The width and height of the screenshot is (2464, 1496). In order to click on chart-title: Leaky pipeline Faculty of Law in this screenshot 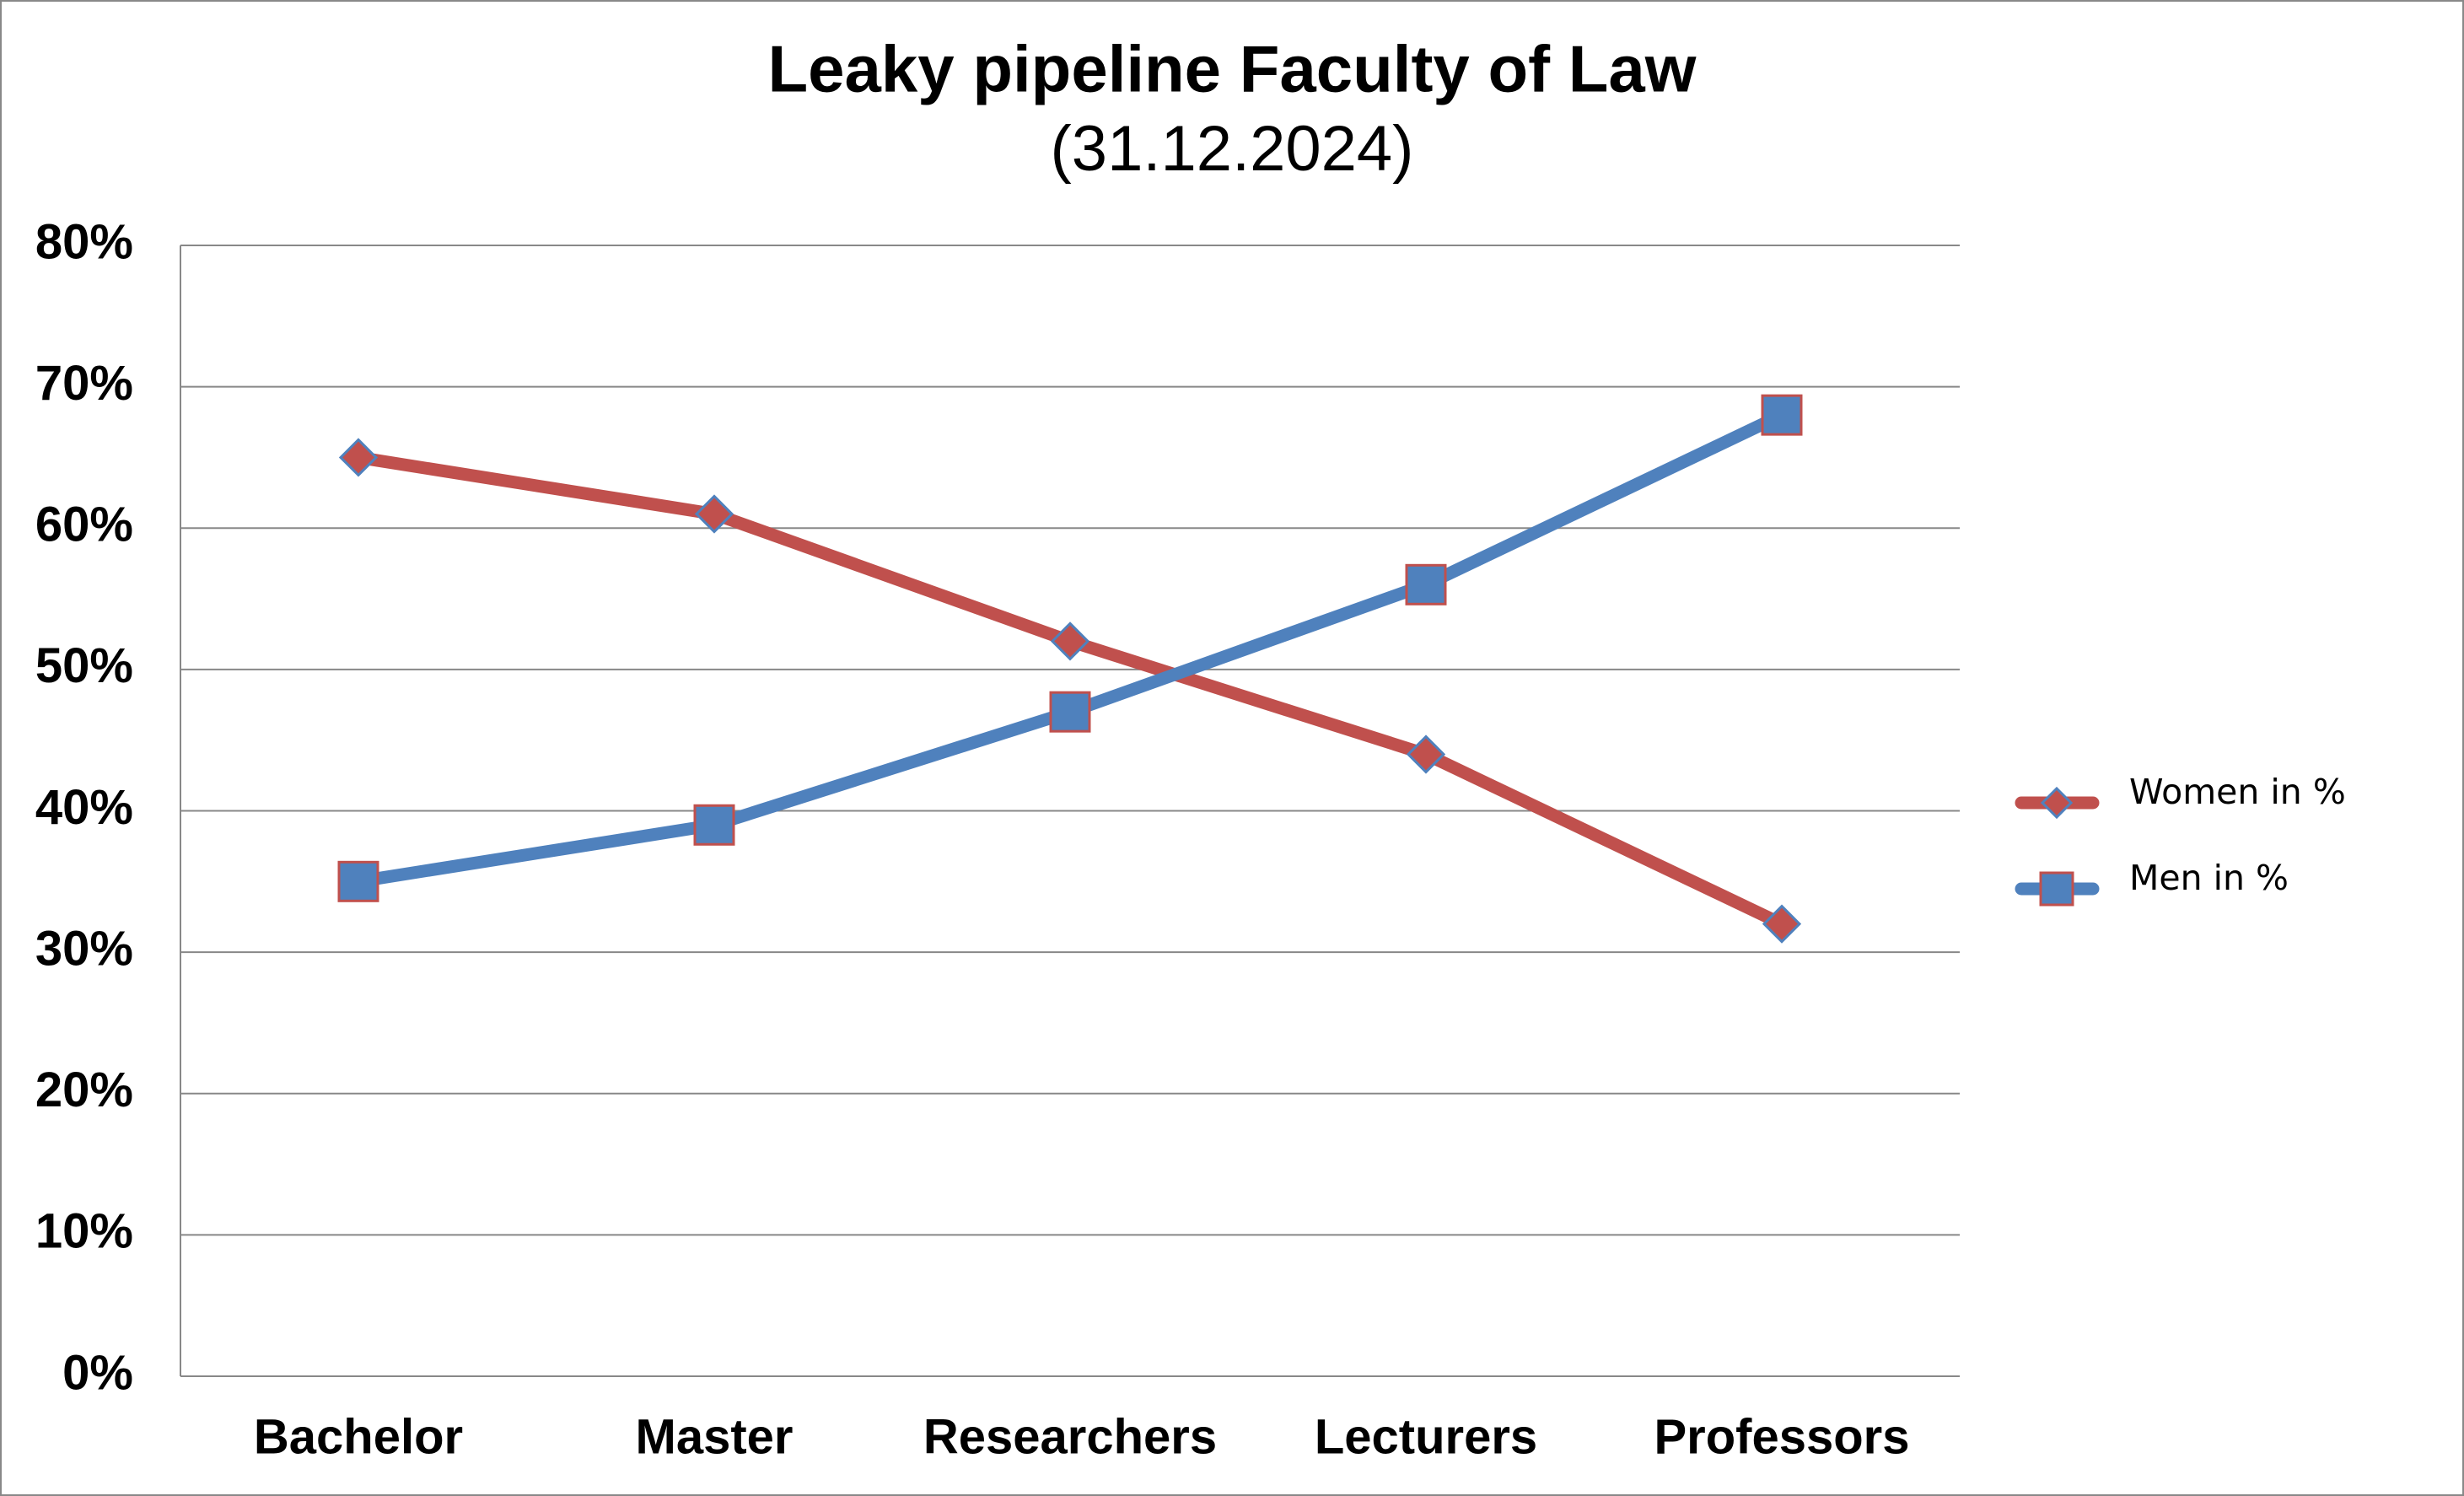, I will do `click(1232, 69)`.